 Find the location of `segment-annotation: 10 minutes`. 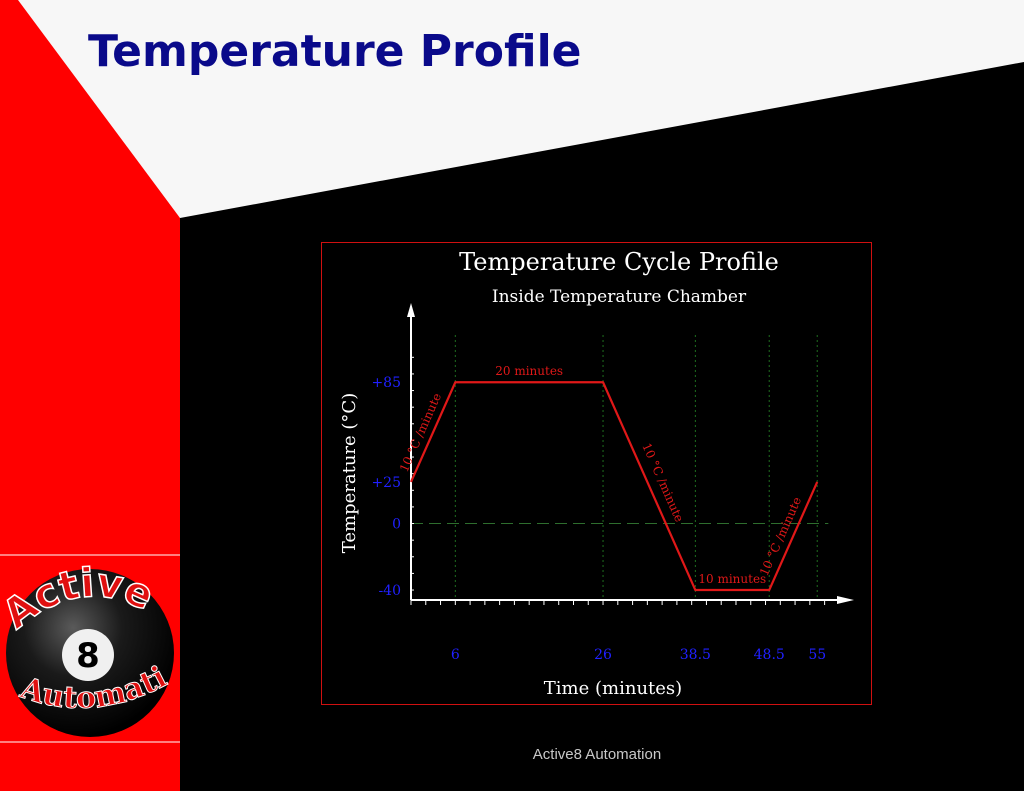

segment-annotation: 10 minutes is located at coordinates (732, 579).